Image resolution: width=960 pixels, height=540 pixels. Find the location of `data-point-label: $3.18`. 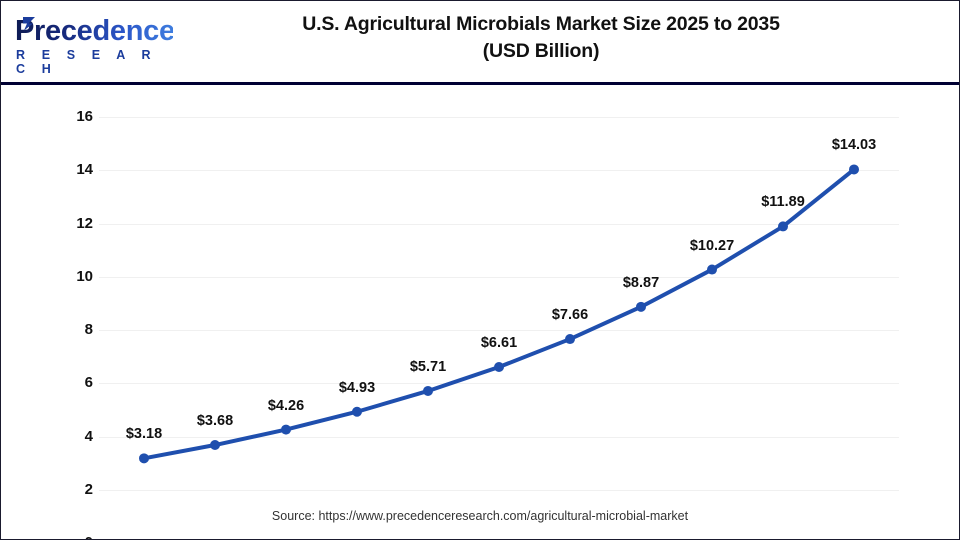

data-point-label: $3.18 is located at coordinates (144, 434).